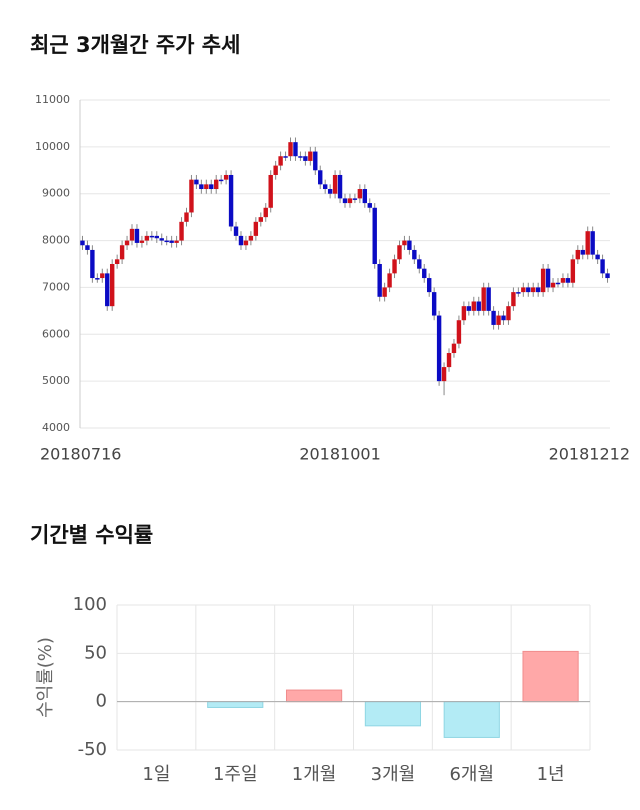 This screenshot has height=810, width=640. I want to click on x-tick-label: 20181001, so click(339, 454).